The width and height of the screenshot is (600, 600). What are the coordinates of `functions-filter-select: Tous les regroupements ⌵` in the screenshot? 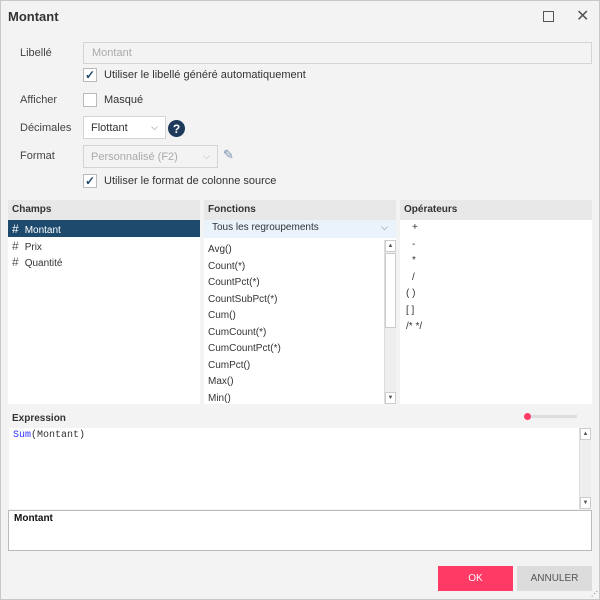 It's located at (300, 229).